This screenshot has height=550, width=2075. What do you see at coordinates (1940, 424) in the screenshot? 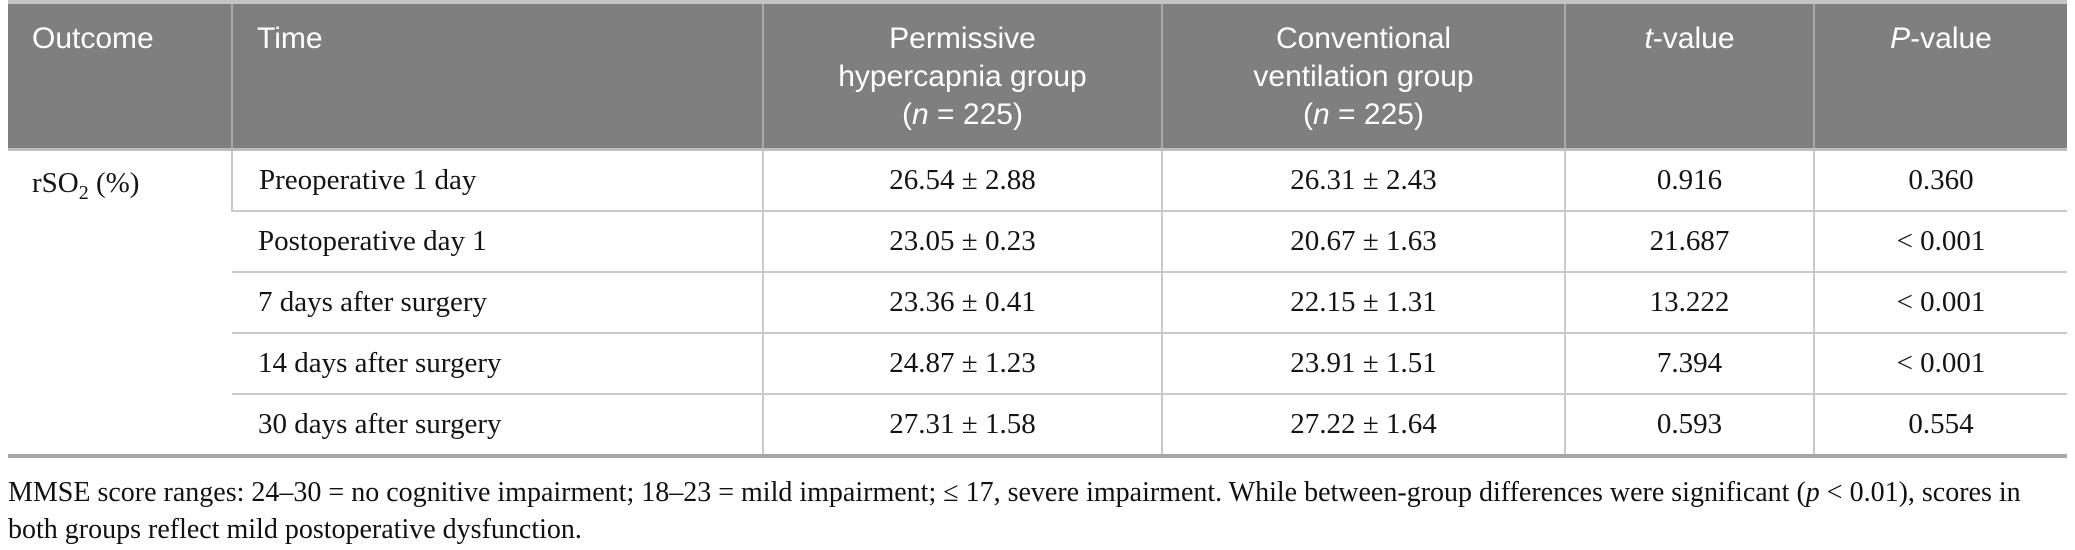
I see `cell-p-value: 0.554` at bounding box center [1940, 424].